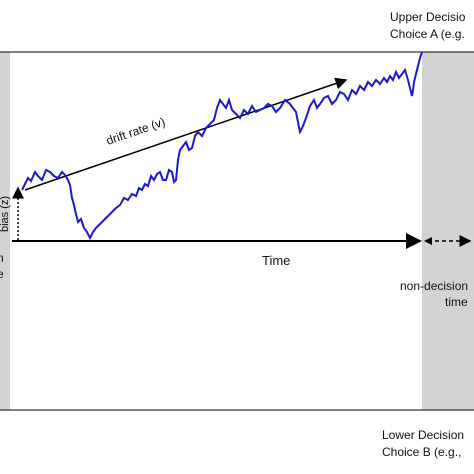 The height and width of the screenshot is (474, 474). Describe the element at coordinates (434, 286) in the screenshot. I see `non-decision-label-1: non-decision` at that location.